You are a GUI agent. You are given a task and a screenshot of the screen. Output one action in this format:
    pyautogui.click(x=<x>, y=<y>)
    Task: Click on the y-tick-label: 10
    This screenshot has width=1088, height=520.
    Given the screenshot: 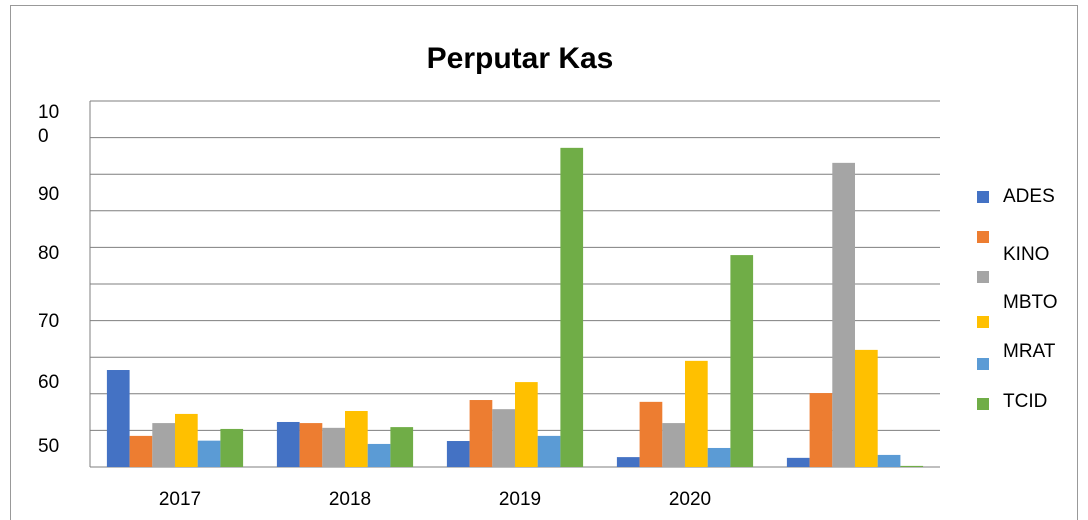 What is the action you would take?
    pyautogui.click(x=48, y=112)
    